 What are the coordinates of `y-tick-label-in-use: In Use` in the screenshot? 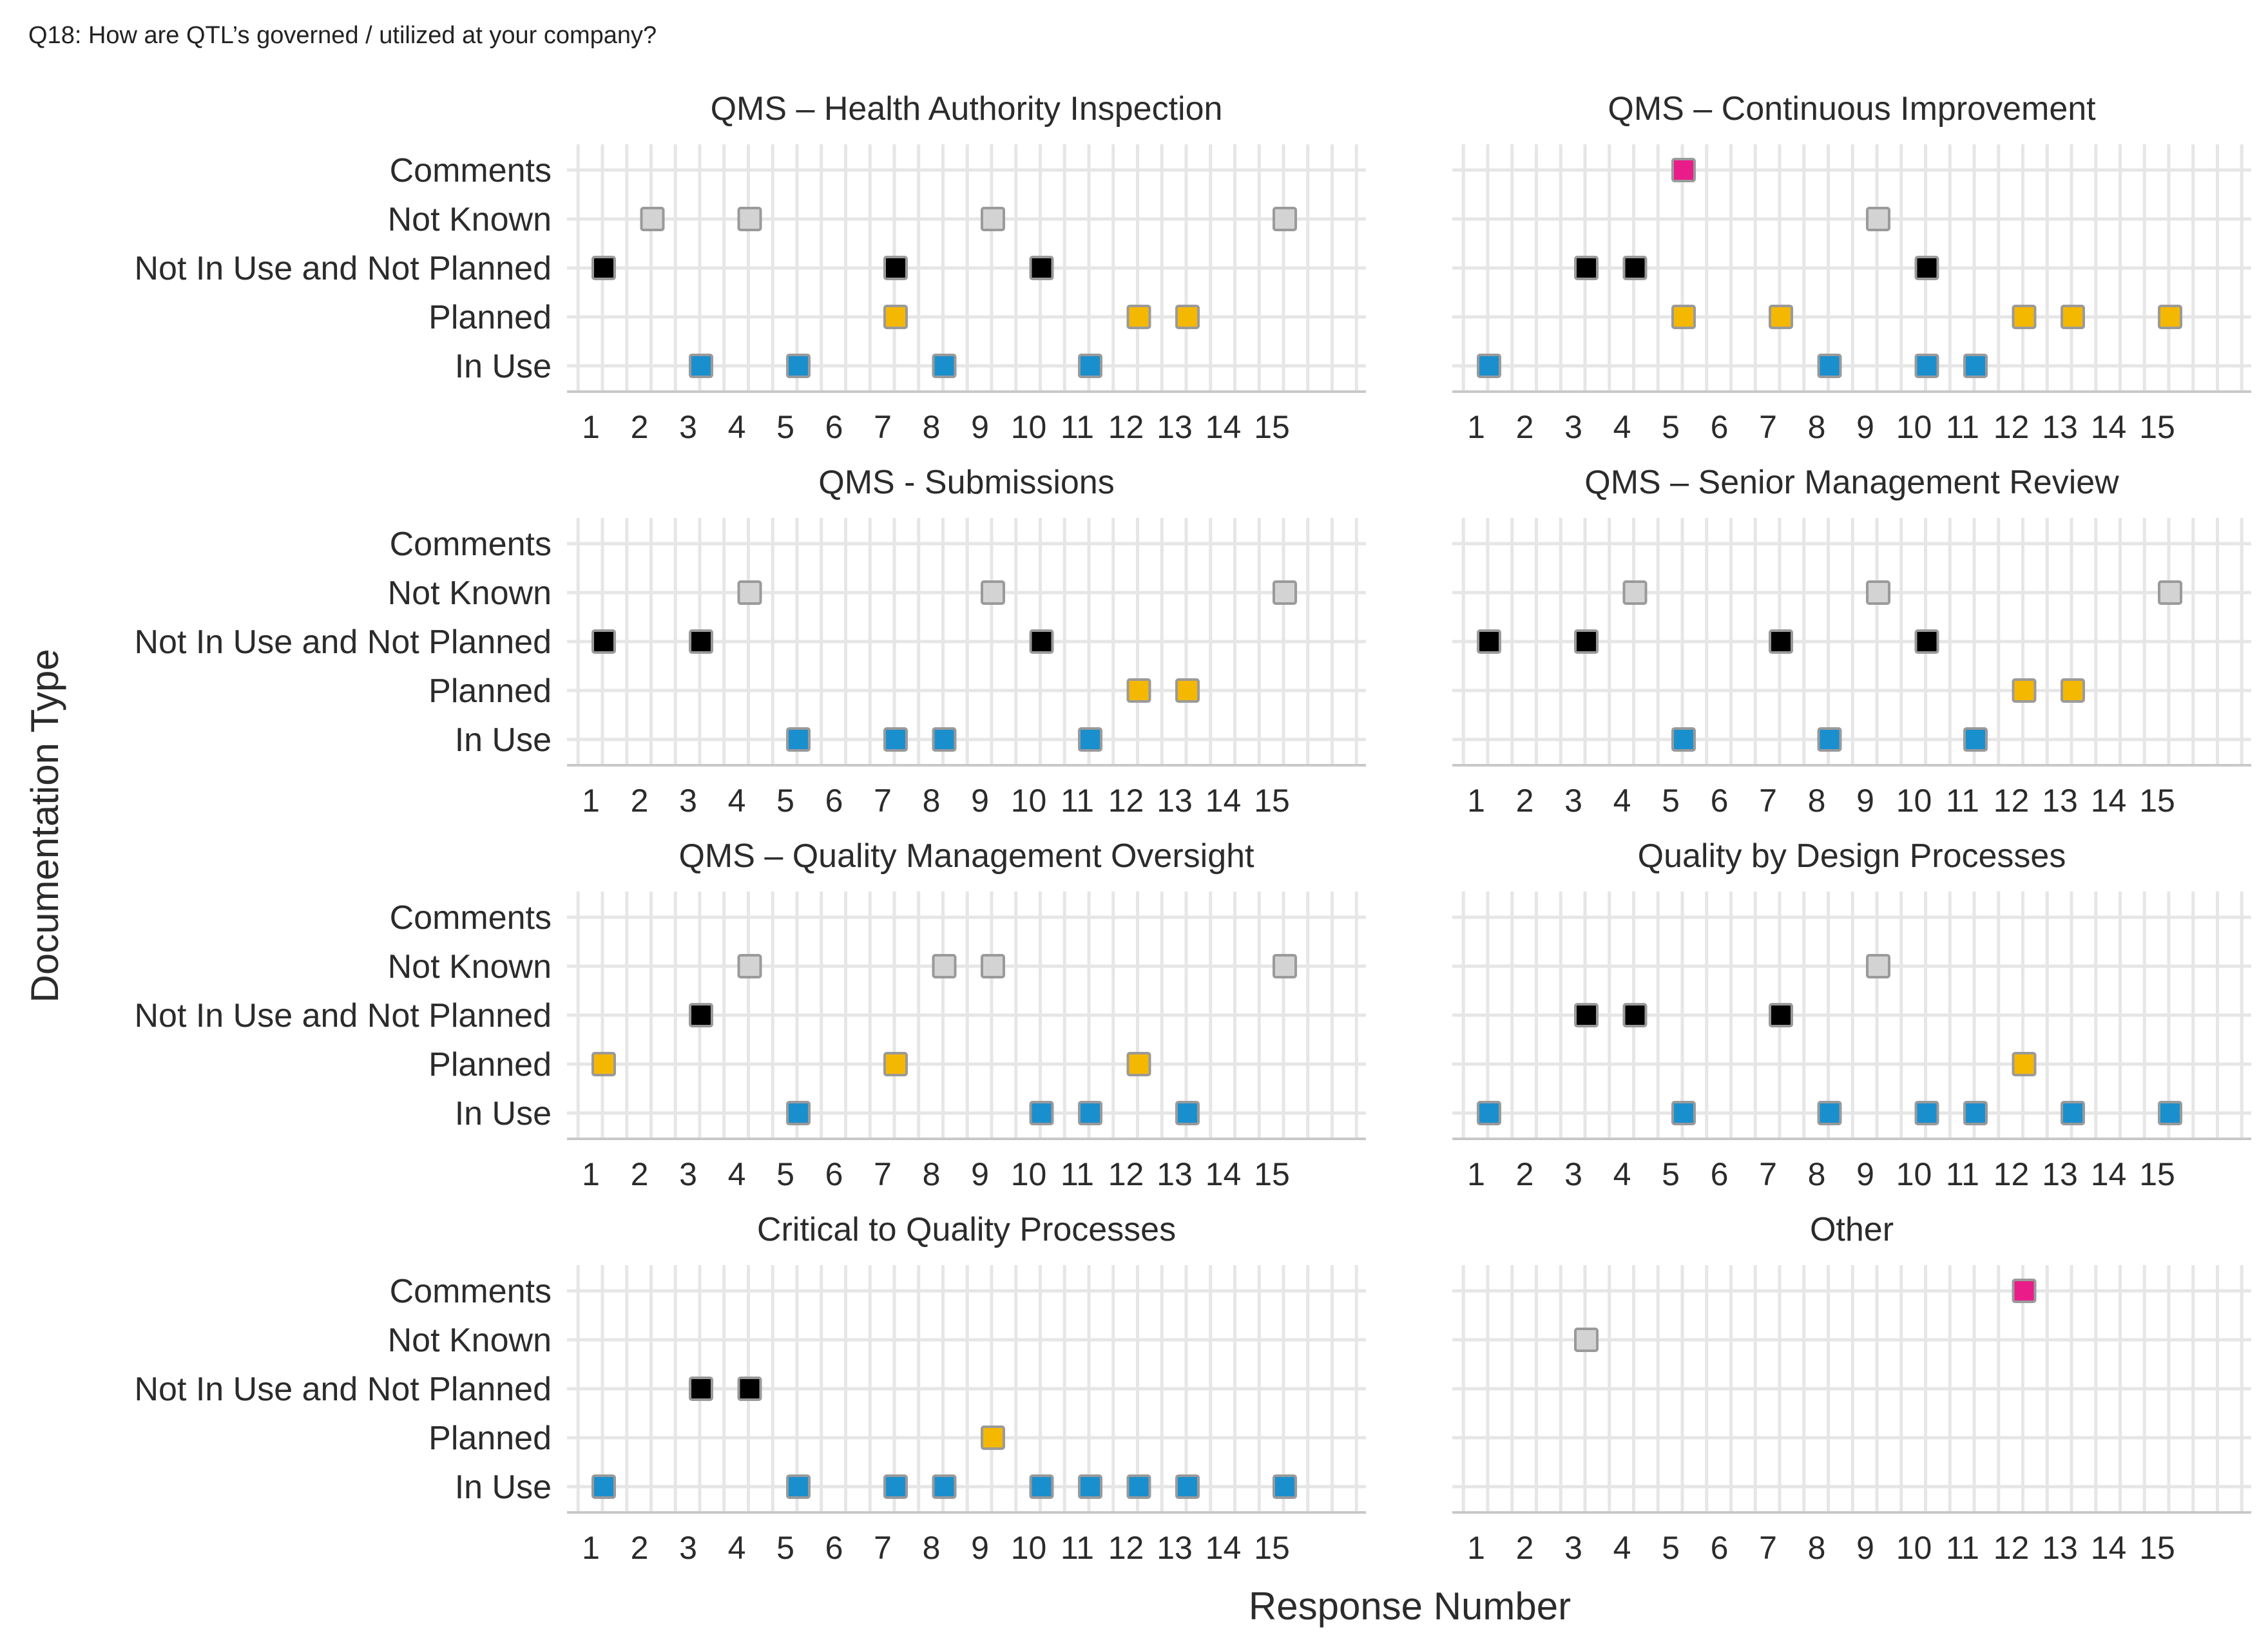 It's located at (503, 740).